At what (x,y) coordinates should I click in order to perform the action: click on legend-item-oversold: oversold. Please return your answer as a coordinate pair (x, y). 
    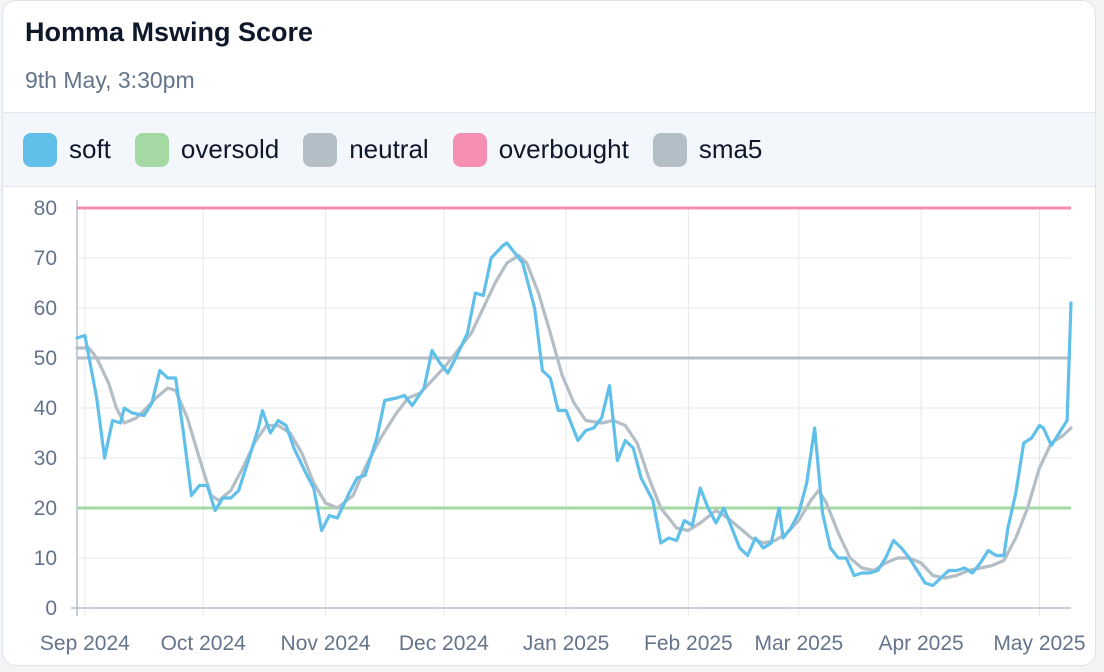
    Looking at the image, I should click on (207, 149).